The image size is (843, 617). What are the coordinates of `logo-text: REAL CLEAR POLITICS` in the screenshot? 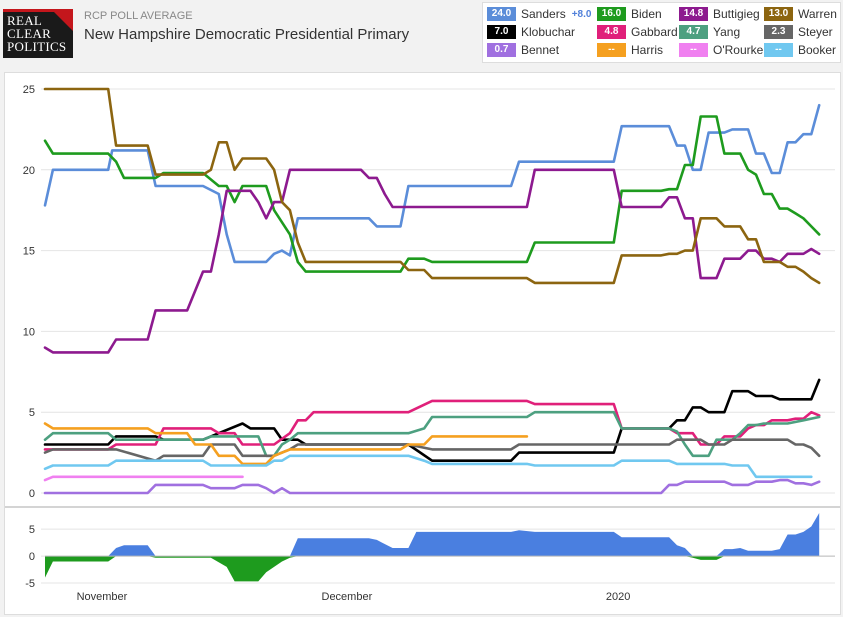 It's located at (36, 33).